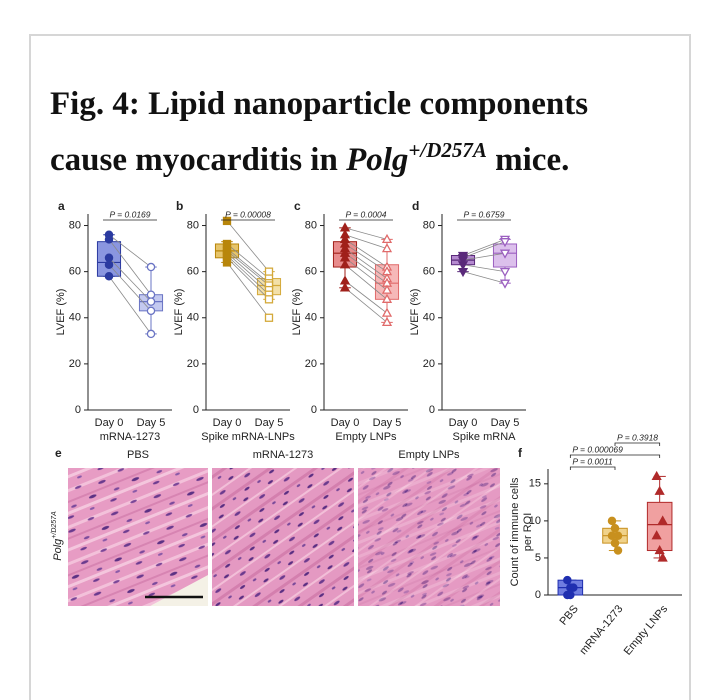 This screenshot has width=720, height=700. Describe the element at coordinates (58, 453) in the screenshot. I see `panel-label: e` at that location.